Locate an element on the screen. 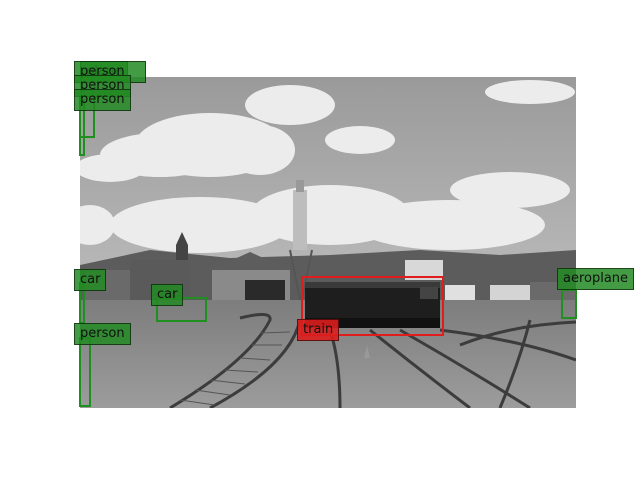 This screenshot has height=480, width=640. detection-label-person-3: person is located at coordinates (102, 100).